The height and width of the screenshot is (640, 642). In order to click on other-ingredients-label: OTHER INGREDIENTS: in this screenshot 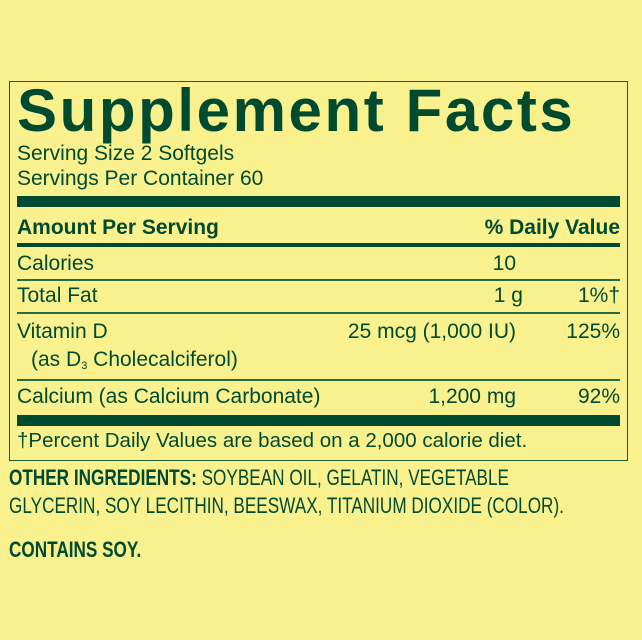, I will do `click(103, 477)`.